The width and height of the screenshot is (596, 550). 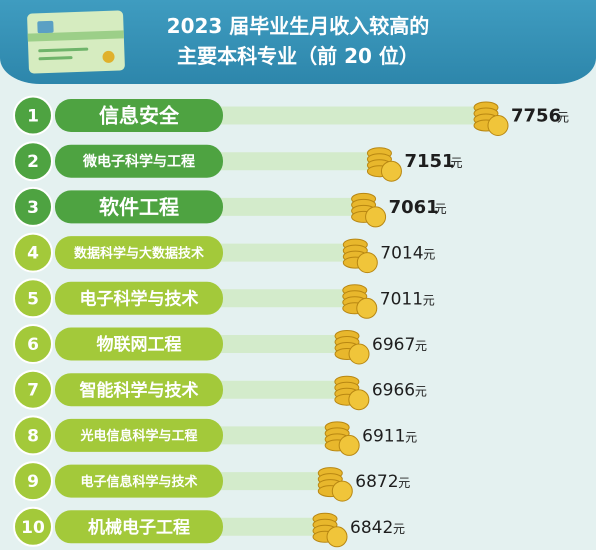 What do you see at coordinates (298, 26) in the screenshot?
I see `title-line-1: 2023 届毕业生月收入较高的` at bounding box center [298, 26].